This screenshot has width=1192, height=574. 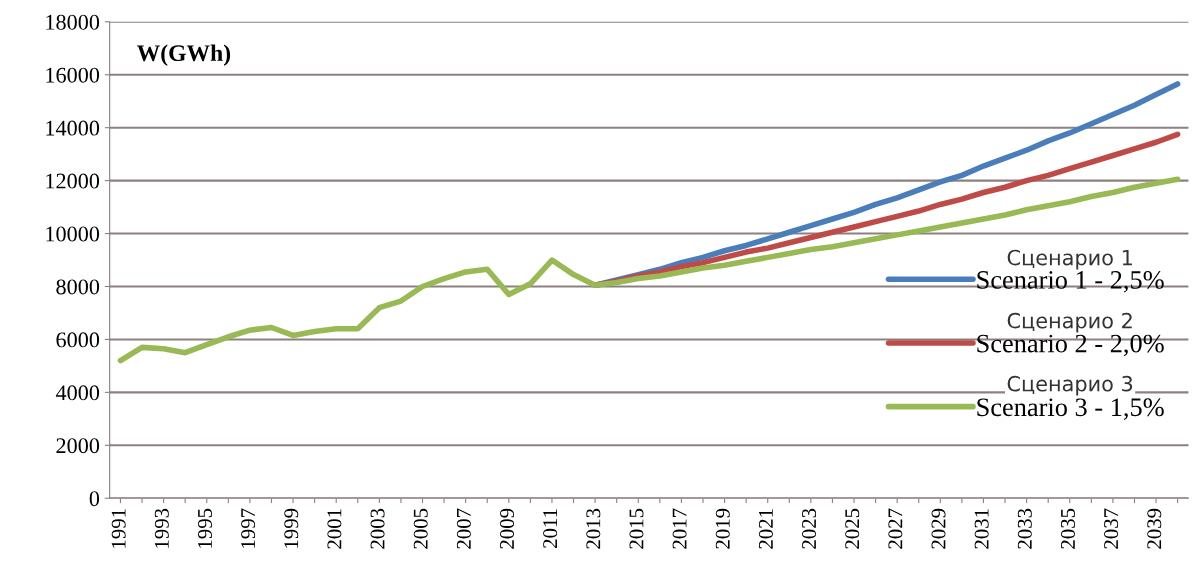 I want to click on annotation: Сценарио 3, so click(x=1070, y=385).